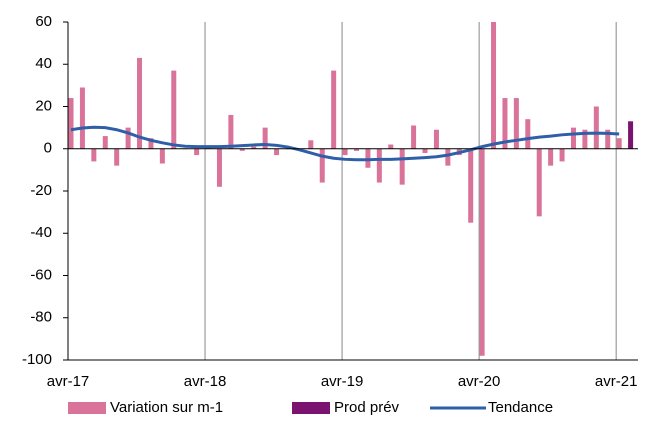  Describe the element at coordinates (616, 381) in the screenshot. I see `x-tick-label: avr-21` at that location.